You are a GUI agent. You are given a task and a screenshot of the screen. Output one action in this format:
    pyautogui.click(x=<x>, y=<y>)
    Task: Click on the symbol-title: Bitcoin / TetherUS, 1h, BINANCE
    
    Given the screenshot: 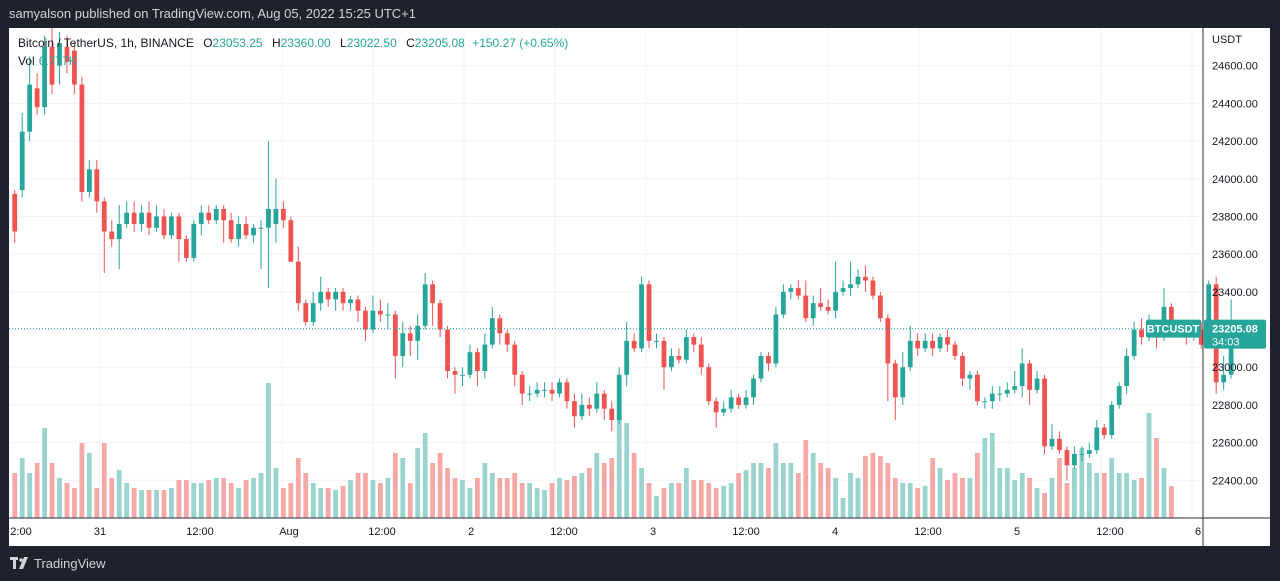 What is the action you would take?
    pyautogui.click(x=106, y=43)
    